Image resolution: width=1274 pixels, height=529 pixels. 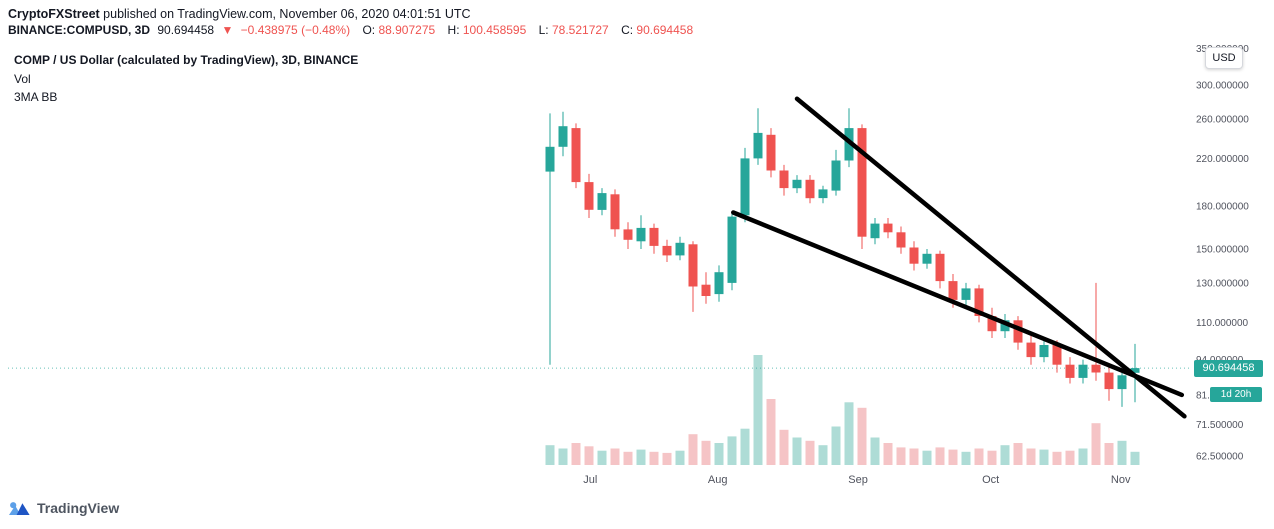 What do you see at coordinates (186, 30) in the screenshot?
I see `last-price: 90.694458` at bounding box center [186, 30].